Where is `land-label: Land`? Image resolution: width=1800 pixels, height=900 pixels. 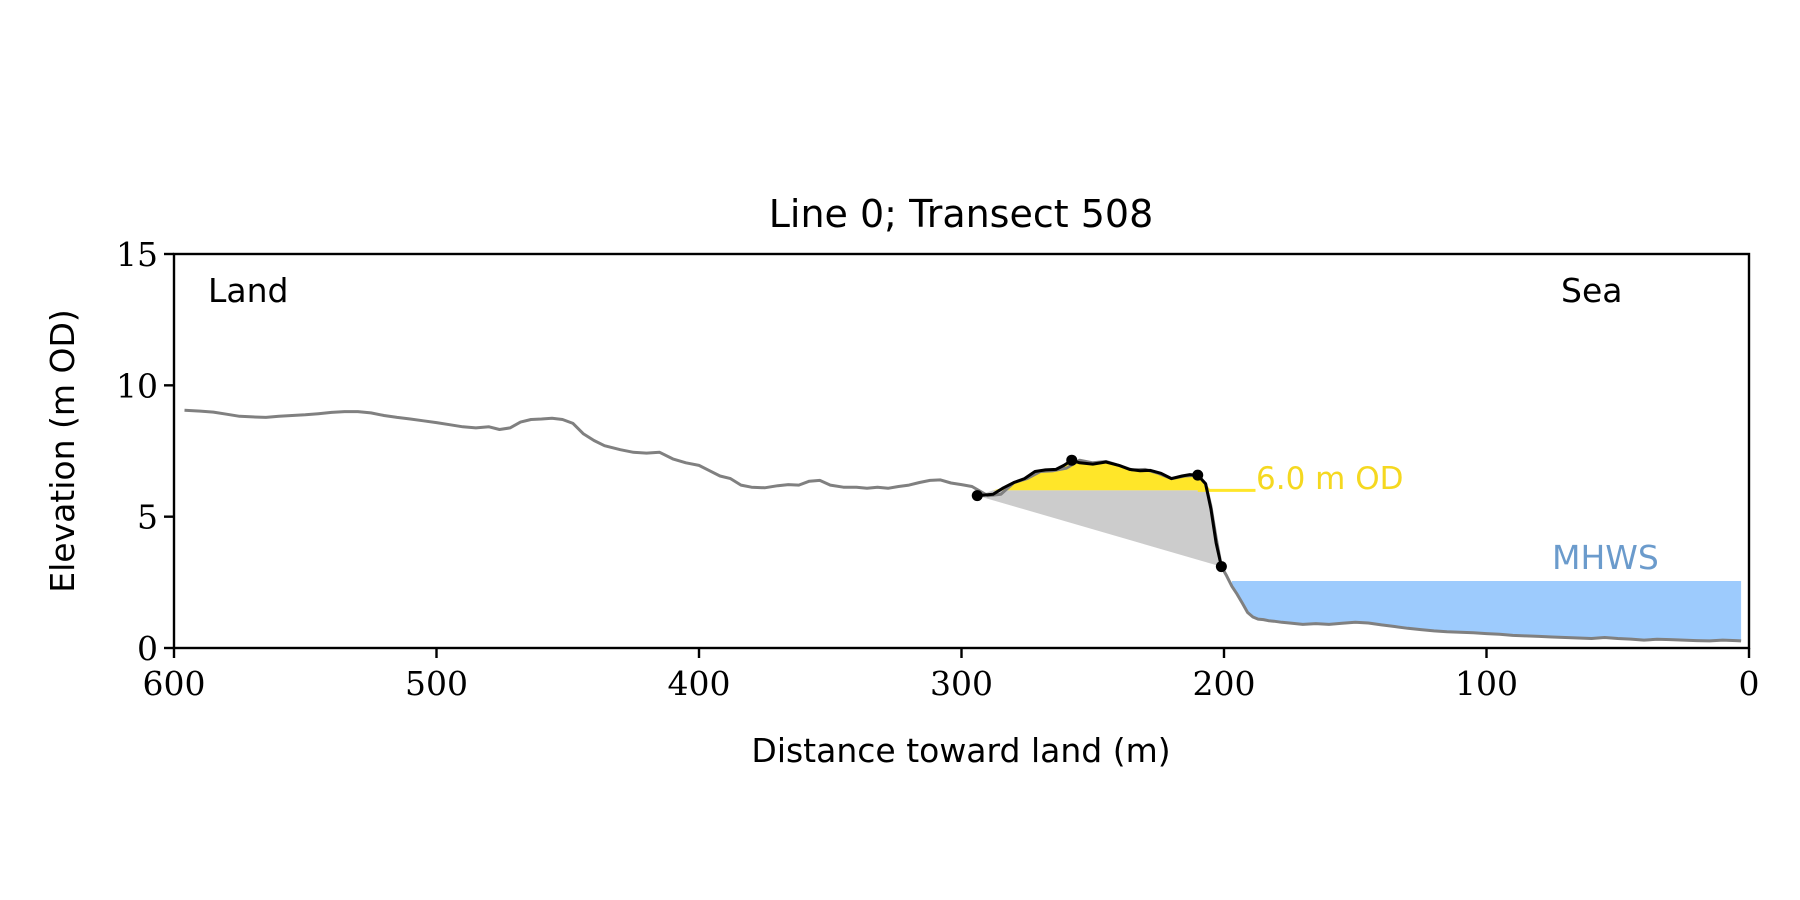 land-label: Land is located at coordinates (248, 290).